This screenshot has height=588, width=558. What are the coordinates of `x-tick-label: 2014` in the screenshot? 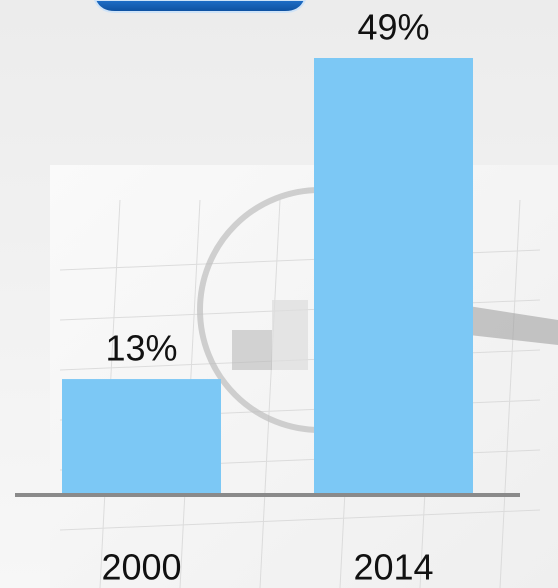 It's located at (393, 567).